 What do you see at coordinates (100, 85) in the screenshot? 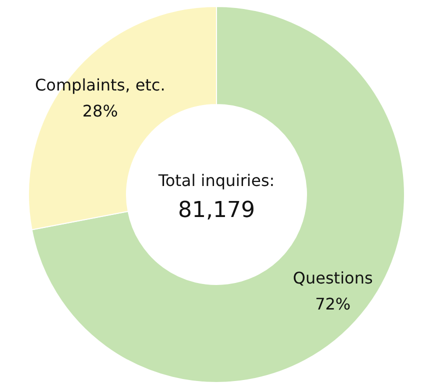
I see `slice-label: Complaints, etc.` at bounding box center [100, 85].